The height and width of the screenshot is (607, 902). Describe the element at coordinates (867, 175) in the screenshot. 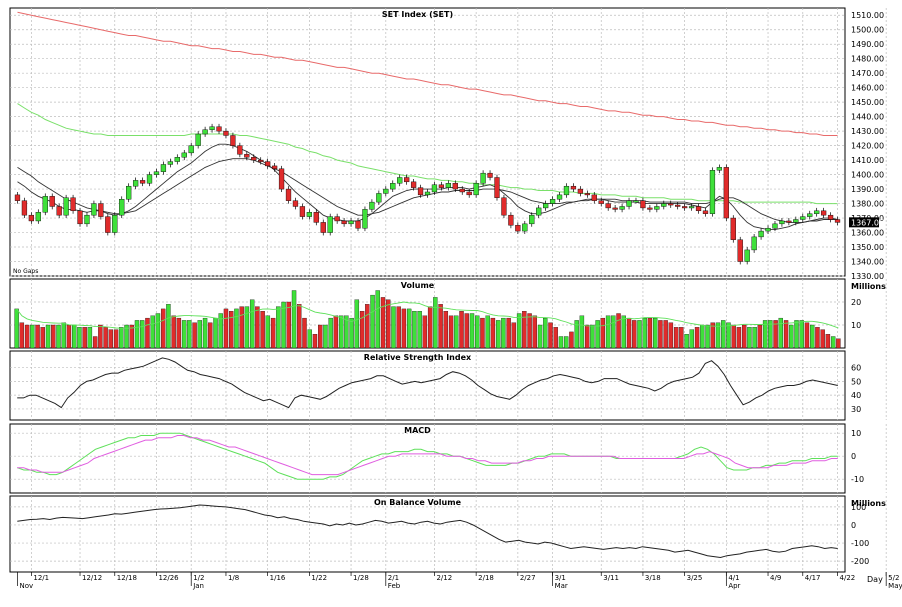

I see `y-tick-label: 1400.00` at that location.